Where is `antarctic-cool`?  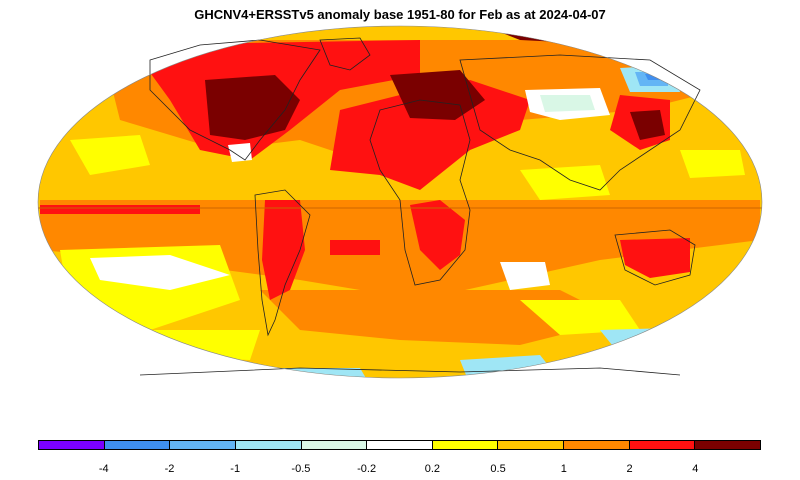
antarctic-cool is located at coordinates (265, 373).